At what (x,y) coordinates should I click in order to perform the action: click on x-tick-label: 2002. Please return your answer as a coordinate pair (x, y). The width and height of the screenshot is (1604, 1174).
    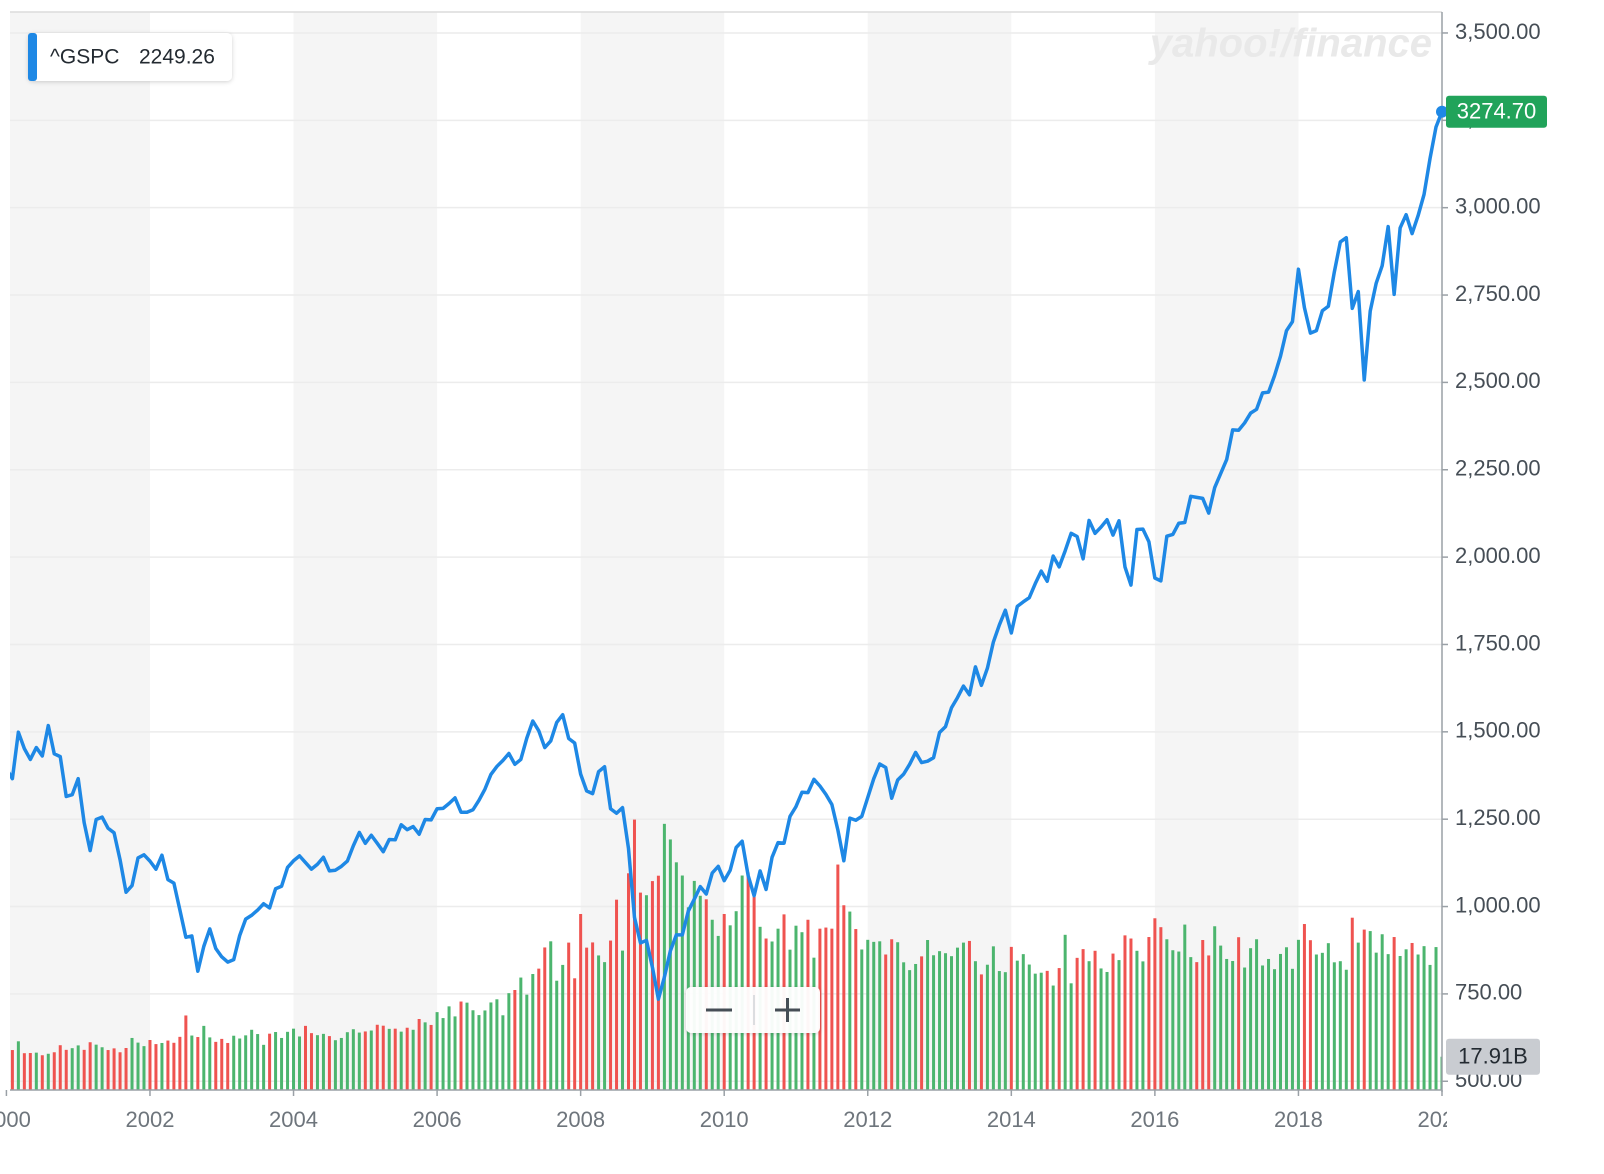
    Looking at the image, I should click on (149, 1119).